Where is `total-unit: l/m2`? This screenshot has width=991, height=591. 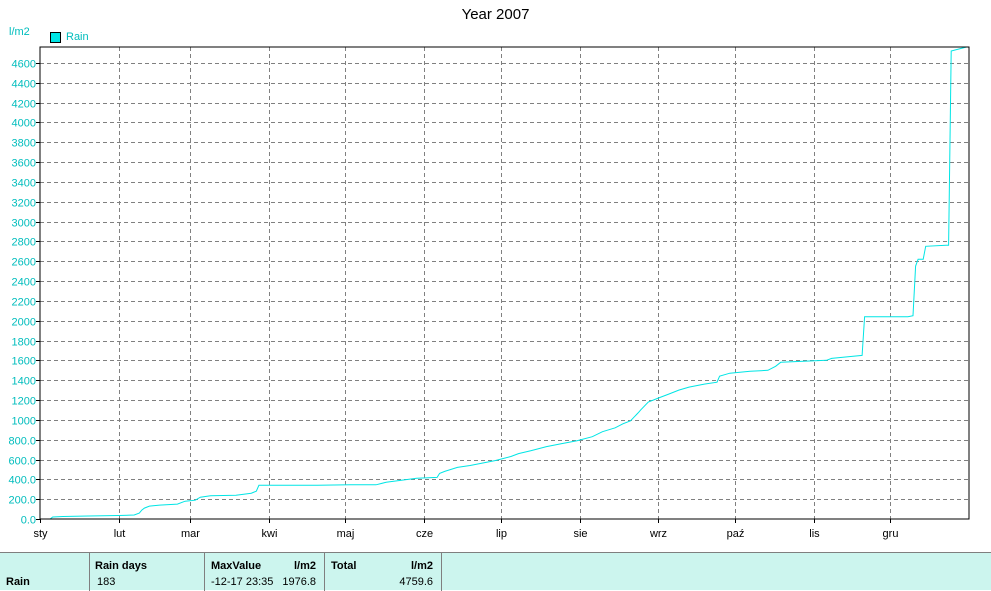
total-unit: l/m2 is located at coordinates (421, 566).